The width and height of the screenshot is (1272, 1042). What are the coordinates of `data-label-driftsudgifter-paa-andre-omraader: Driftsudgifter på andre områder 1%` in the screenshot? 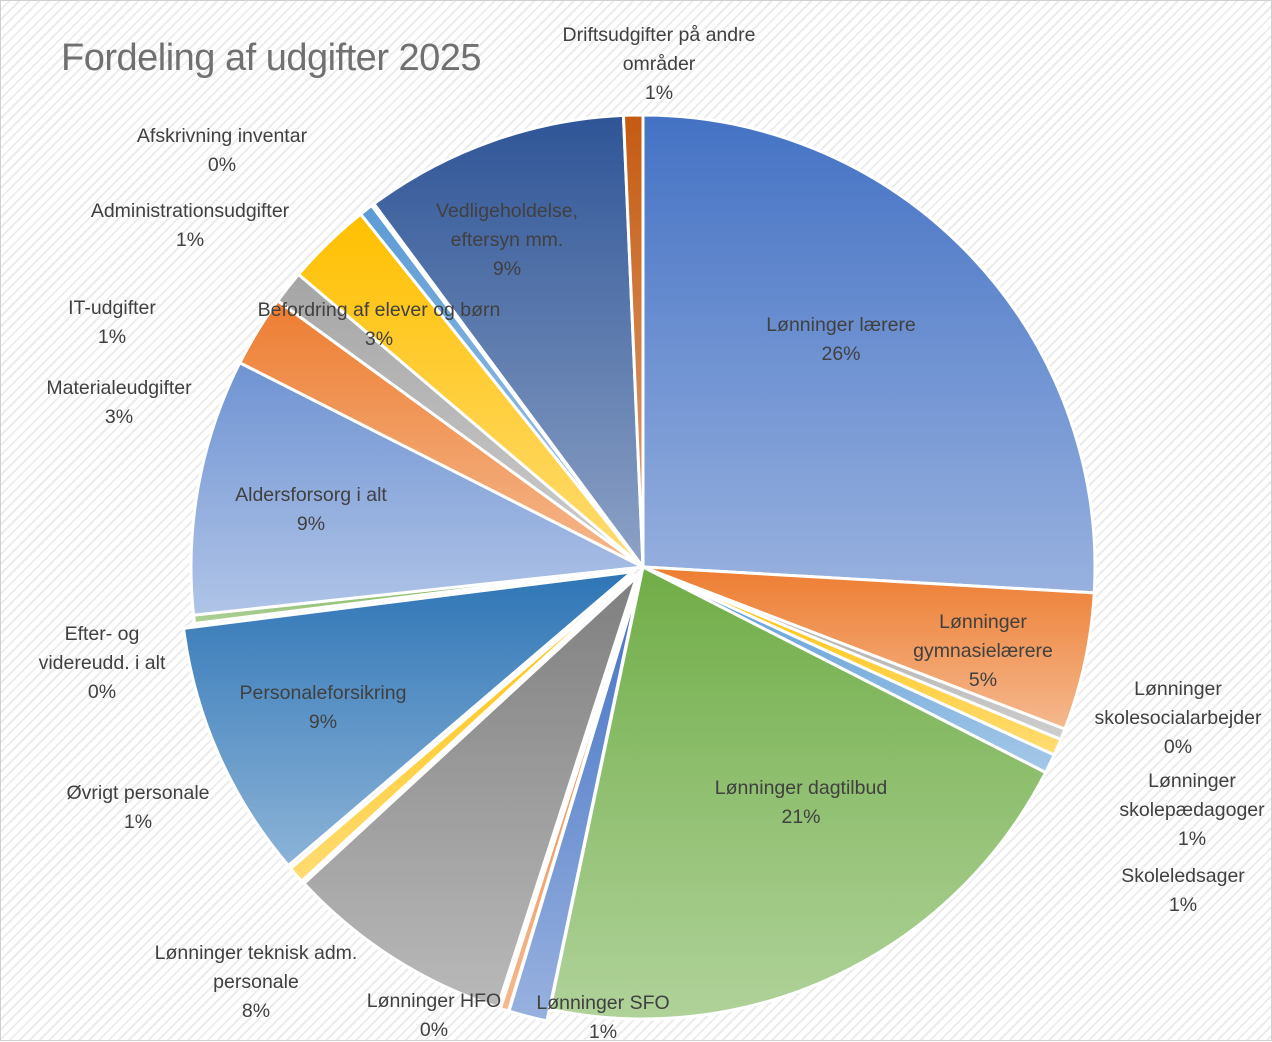 It's located at (659, 64).